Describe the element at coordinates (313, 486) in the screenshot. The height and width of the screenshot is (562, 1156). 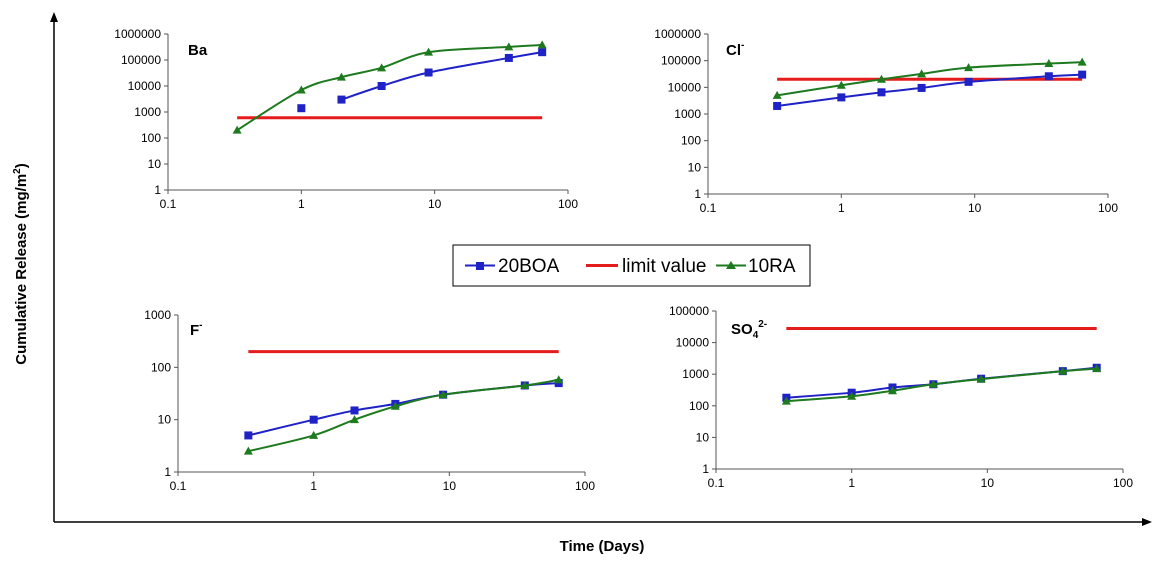
I see `panel-f-xtick-label: 1` at that location.